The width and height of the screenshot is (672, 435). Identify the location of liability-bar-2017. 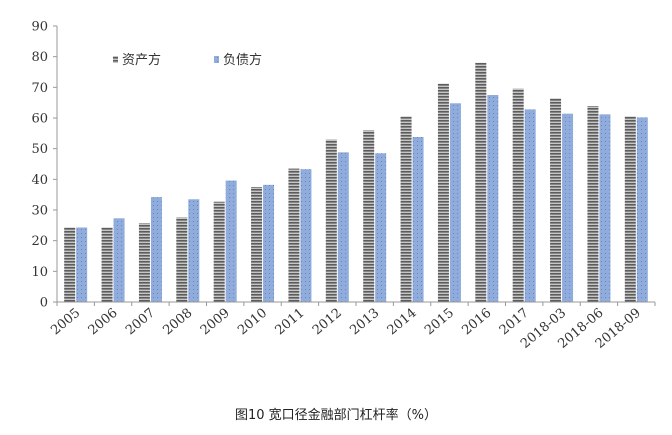
(530, 205).